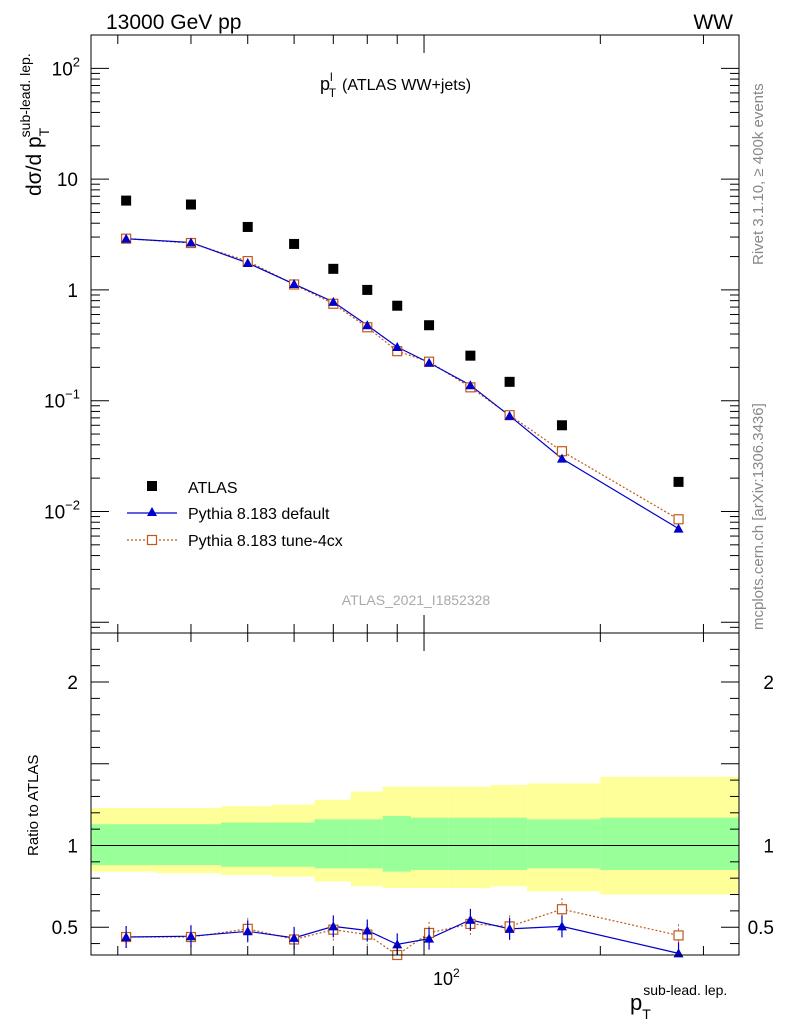 The width and height of the screenshot is (786, 1024). I want to click on legend-tune-marker, so click(152, 540).